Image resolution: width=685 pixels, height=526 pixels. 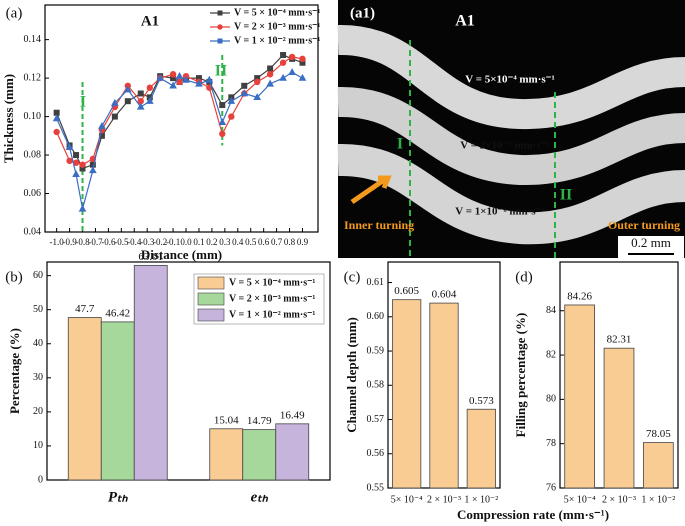 I want to click on annotation: A1, so click(x=150, y=21).